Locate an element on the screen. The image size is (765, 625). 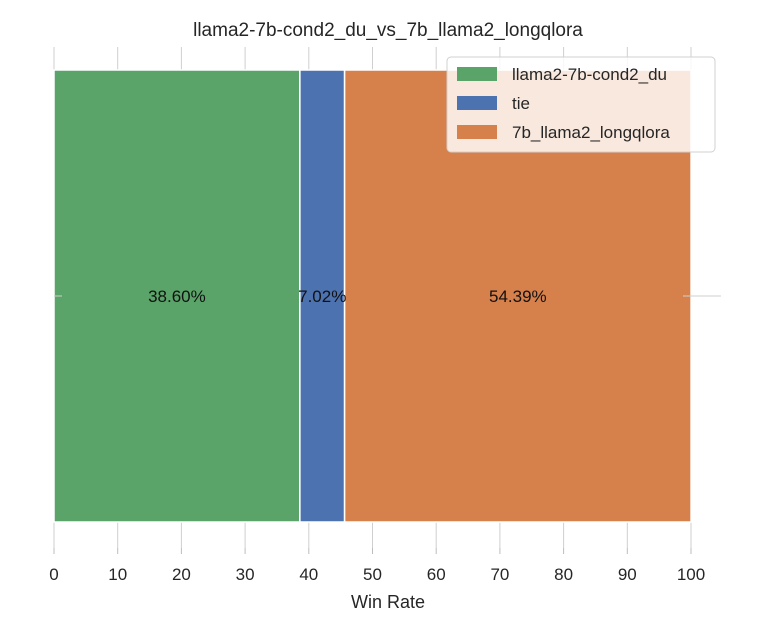
data-label-7b-llama2-longqlora: 54.39% is located at coordinates (518, 296).